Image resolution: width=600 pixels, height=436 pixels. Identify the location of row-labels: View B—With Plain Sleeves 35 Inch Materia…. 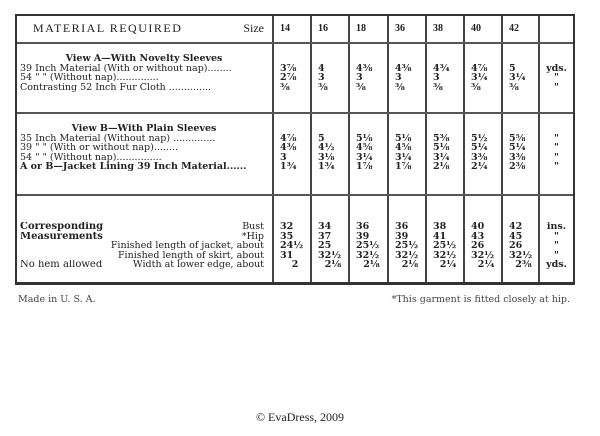
(145, 154).